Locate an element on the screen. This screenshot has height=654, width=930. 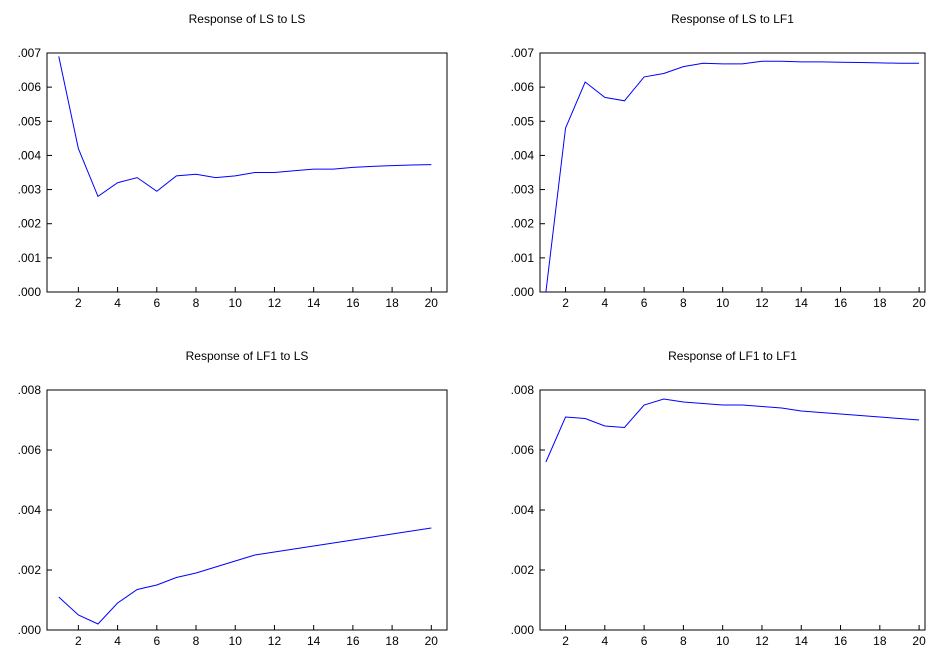
chart-title: Response of LF1 to LF1 is located at coordinates (732, 356).